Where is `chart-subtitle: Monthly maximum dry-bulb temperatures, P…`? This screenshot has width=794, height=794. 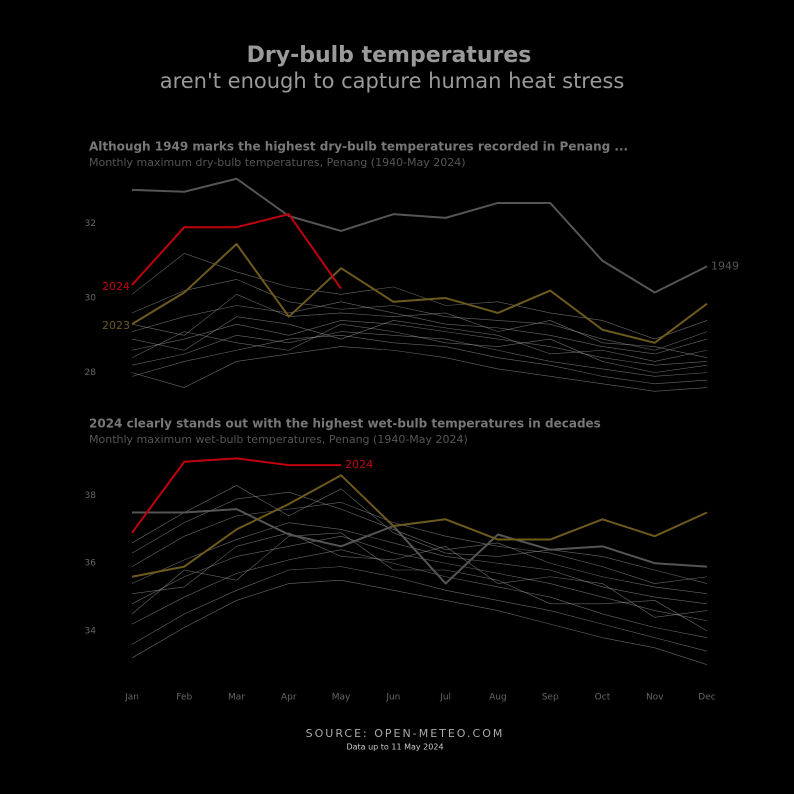 chart-subtitle: Monthly maximum dry-bulb temperatures, P… is located at coordinates (277, 162).